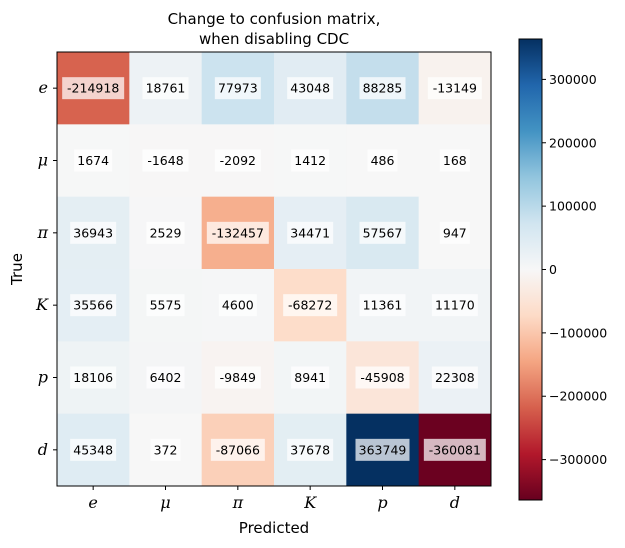  I want to click on cell-value-label: 11361, so click(383, 305).